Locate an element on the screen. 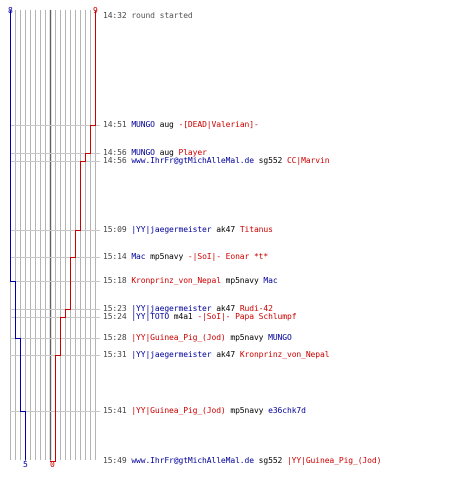  weapon-name: m4a1 is located at coordinates (183, 316).